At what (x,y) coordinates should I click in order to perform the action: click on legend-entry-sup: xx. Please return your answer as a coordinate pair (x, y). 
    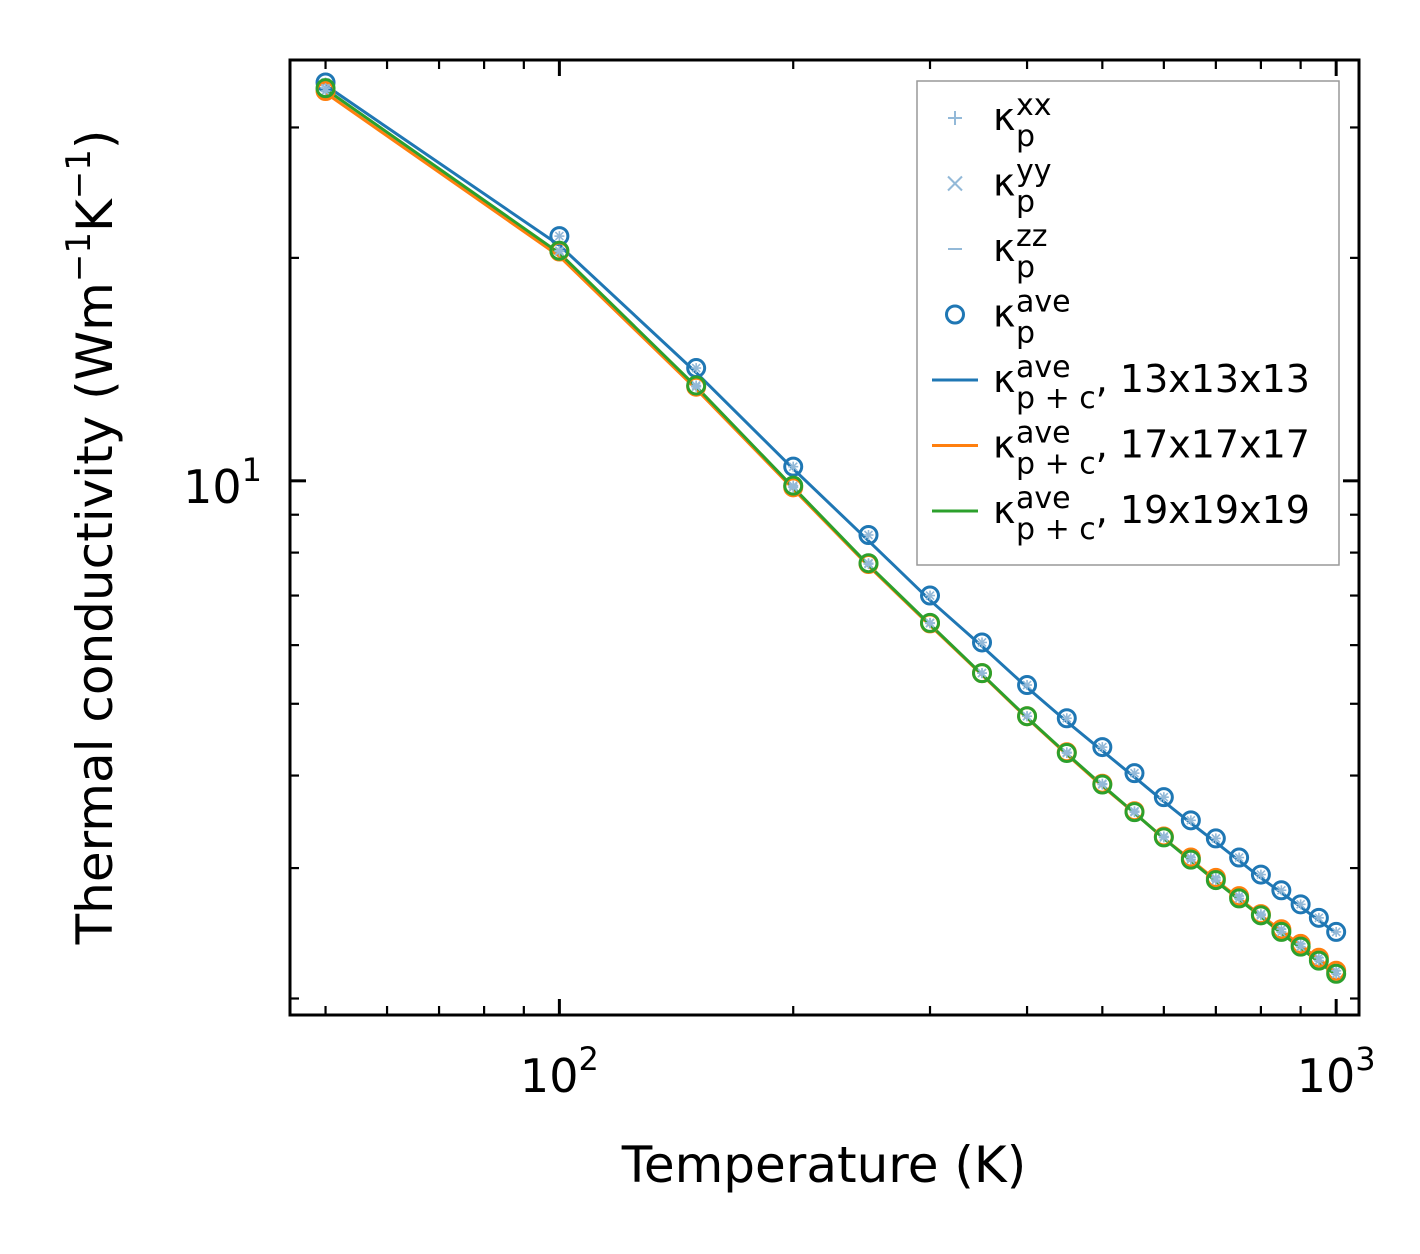
    Looking at the image, I should click on (1034, 105).